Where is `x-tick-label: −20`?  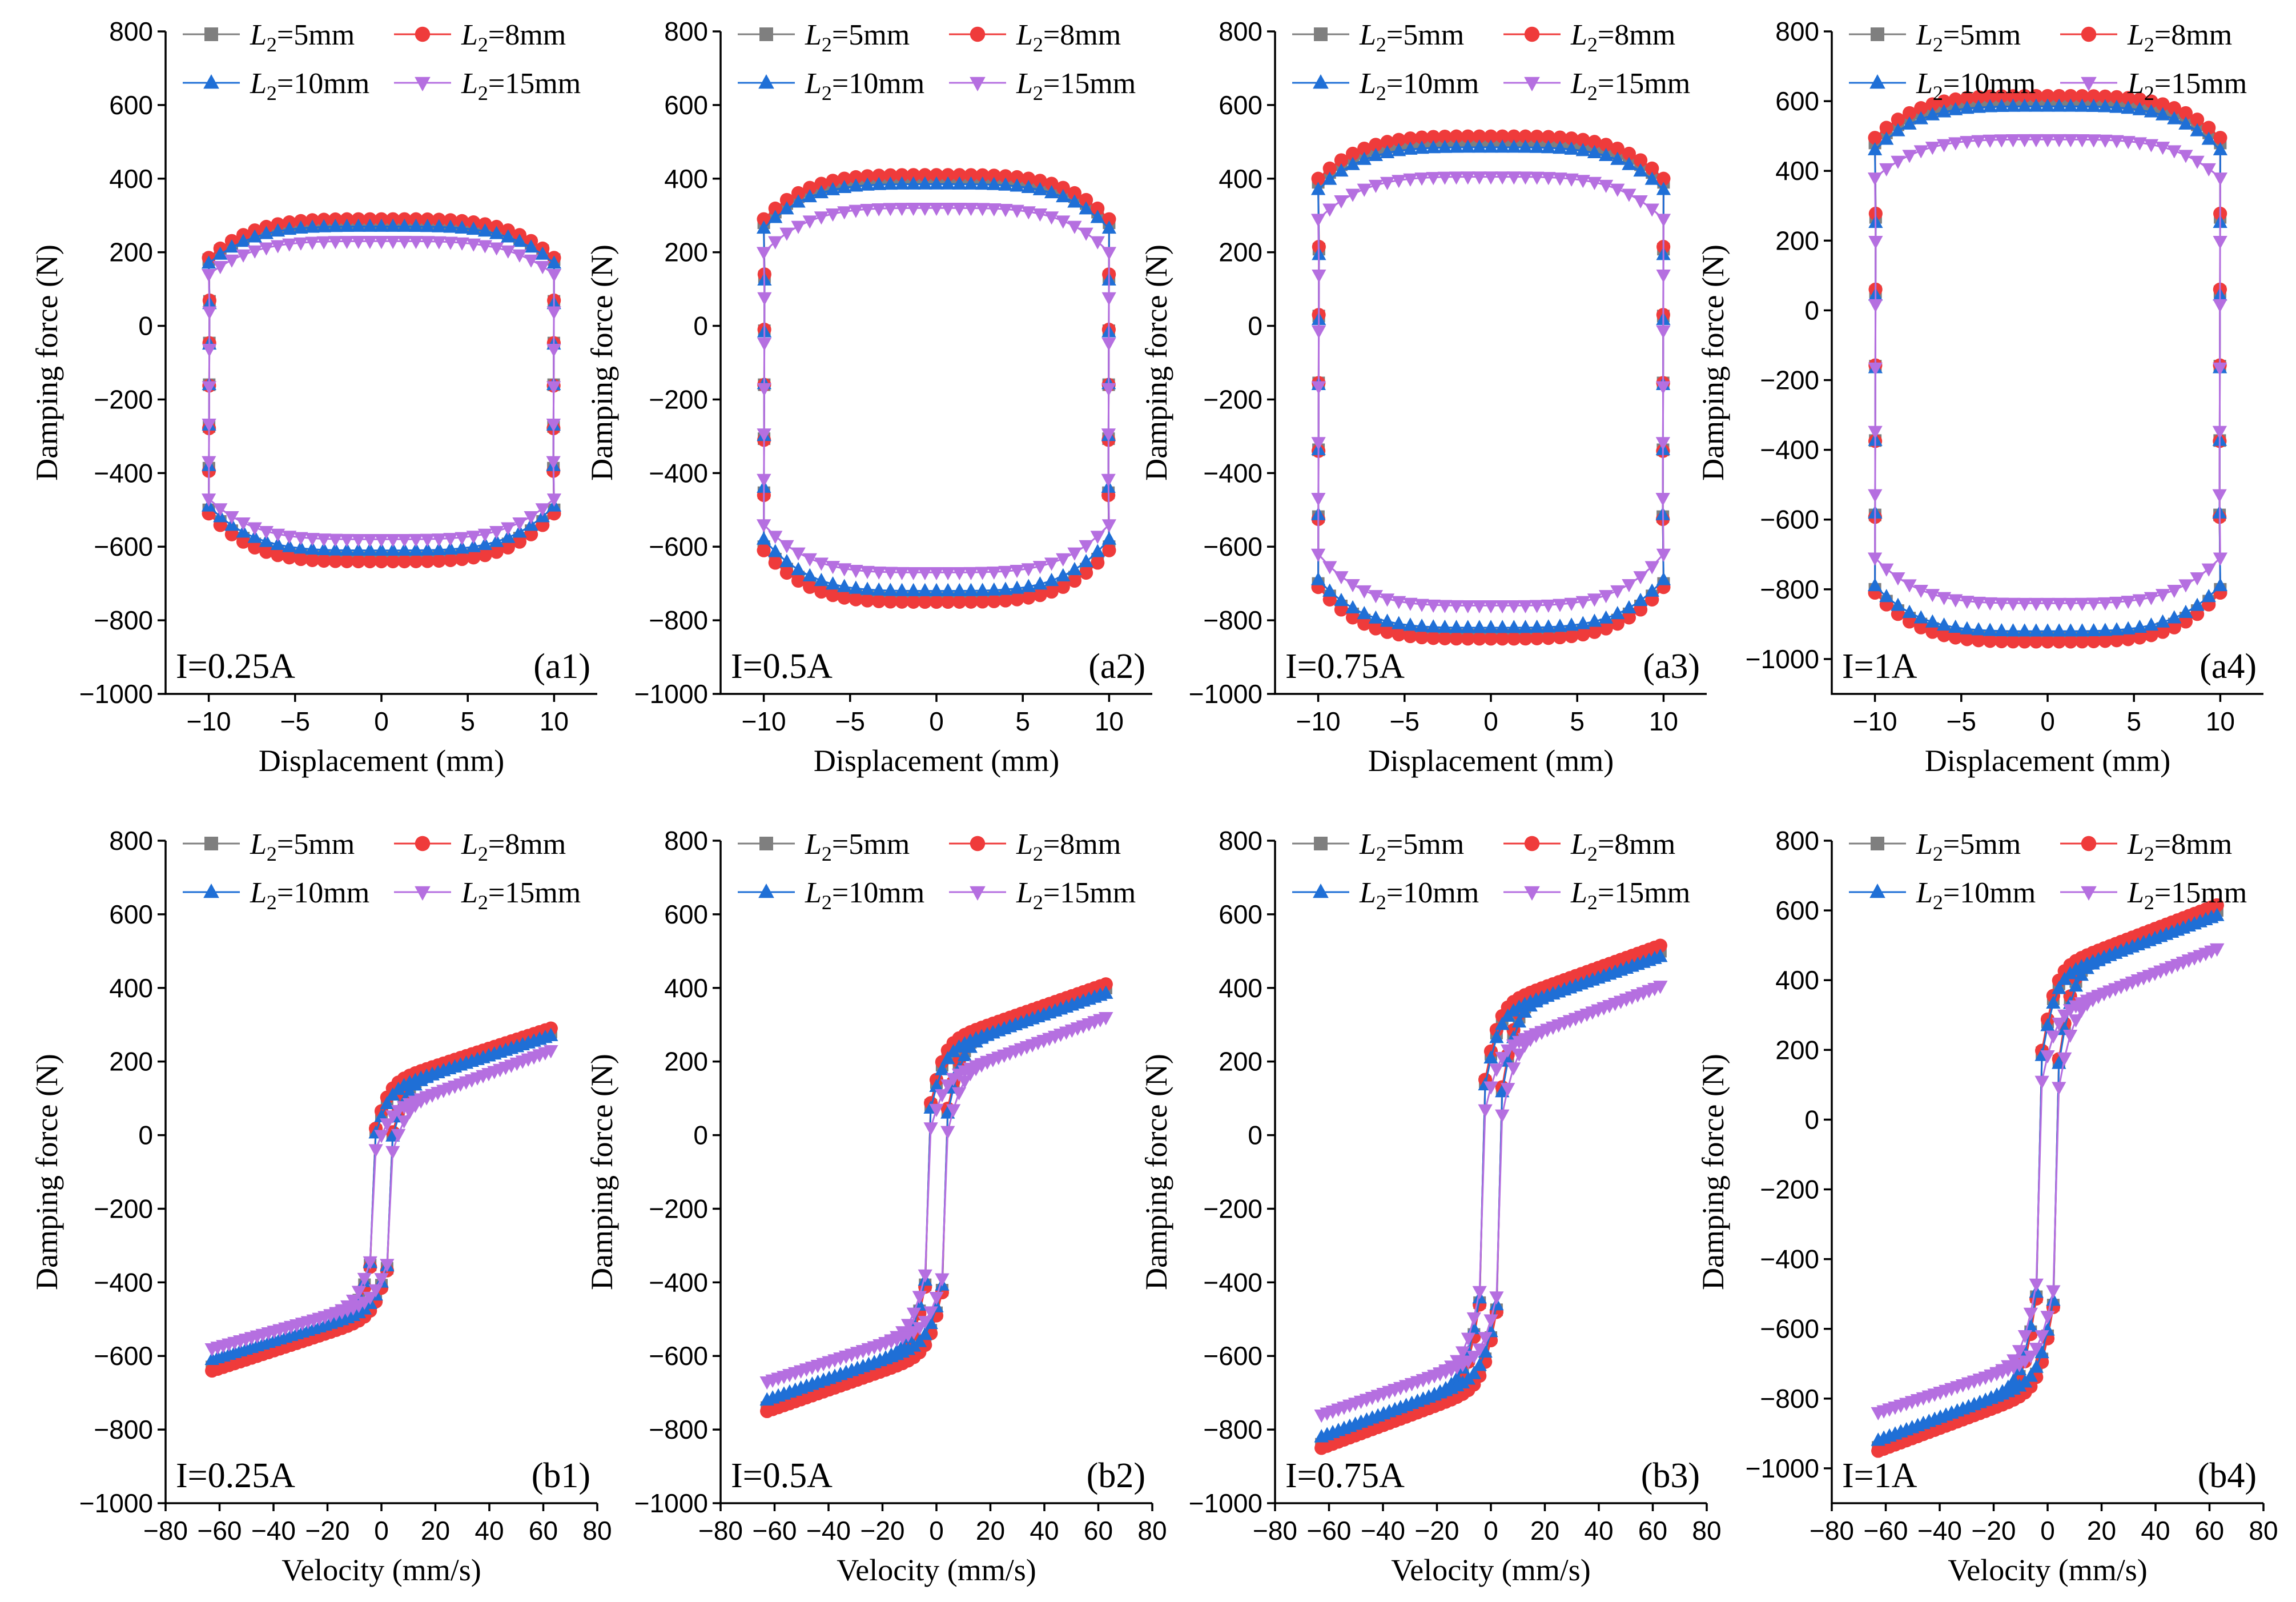
x-tick-label: −20 is located at coordinates (882, 1530).